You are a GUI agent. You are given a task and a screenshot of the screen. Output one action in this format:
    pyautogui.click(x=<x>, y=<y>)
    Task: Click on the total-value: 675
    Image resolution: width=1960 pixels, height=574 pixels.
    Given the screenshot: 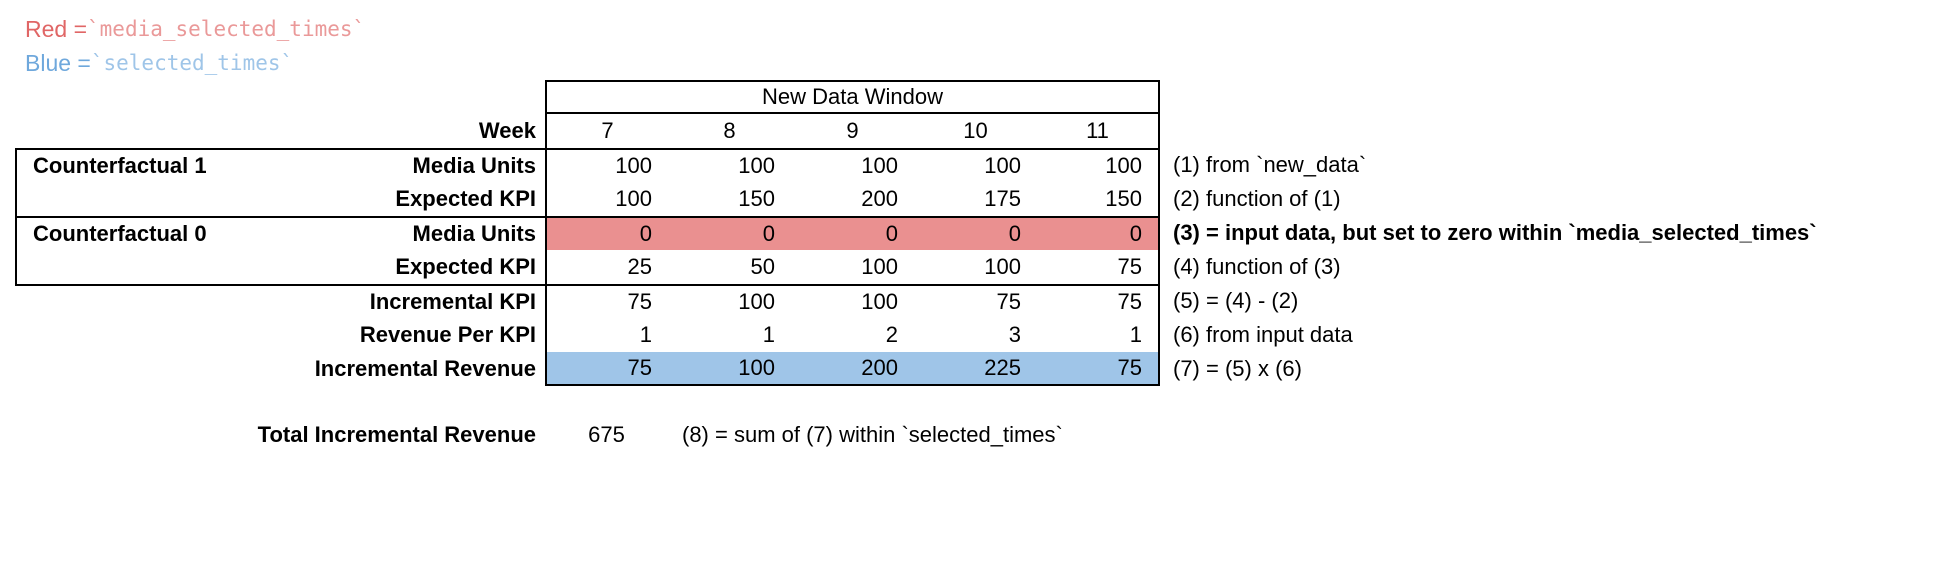 What is the action you would take?
    pyautogui.click(x=606, y=434)
    